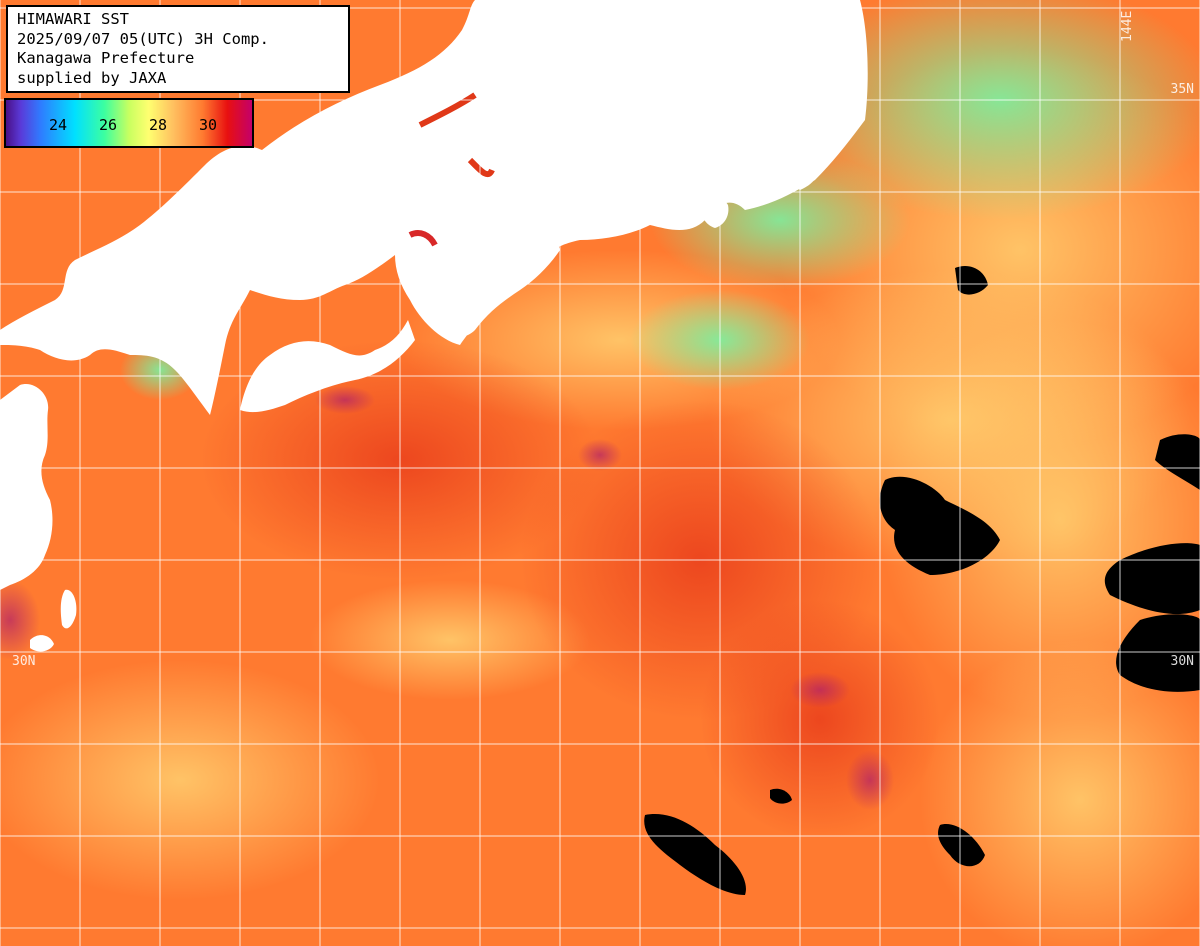  What do you see at coordinates (327, 366) in the screenshot?
I see `shikoku` at bounding box center [327, 366].